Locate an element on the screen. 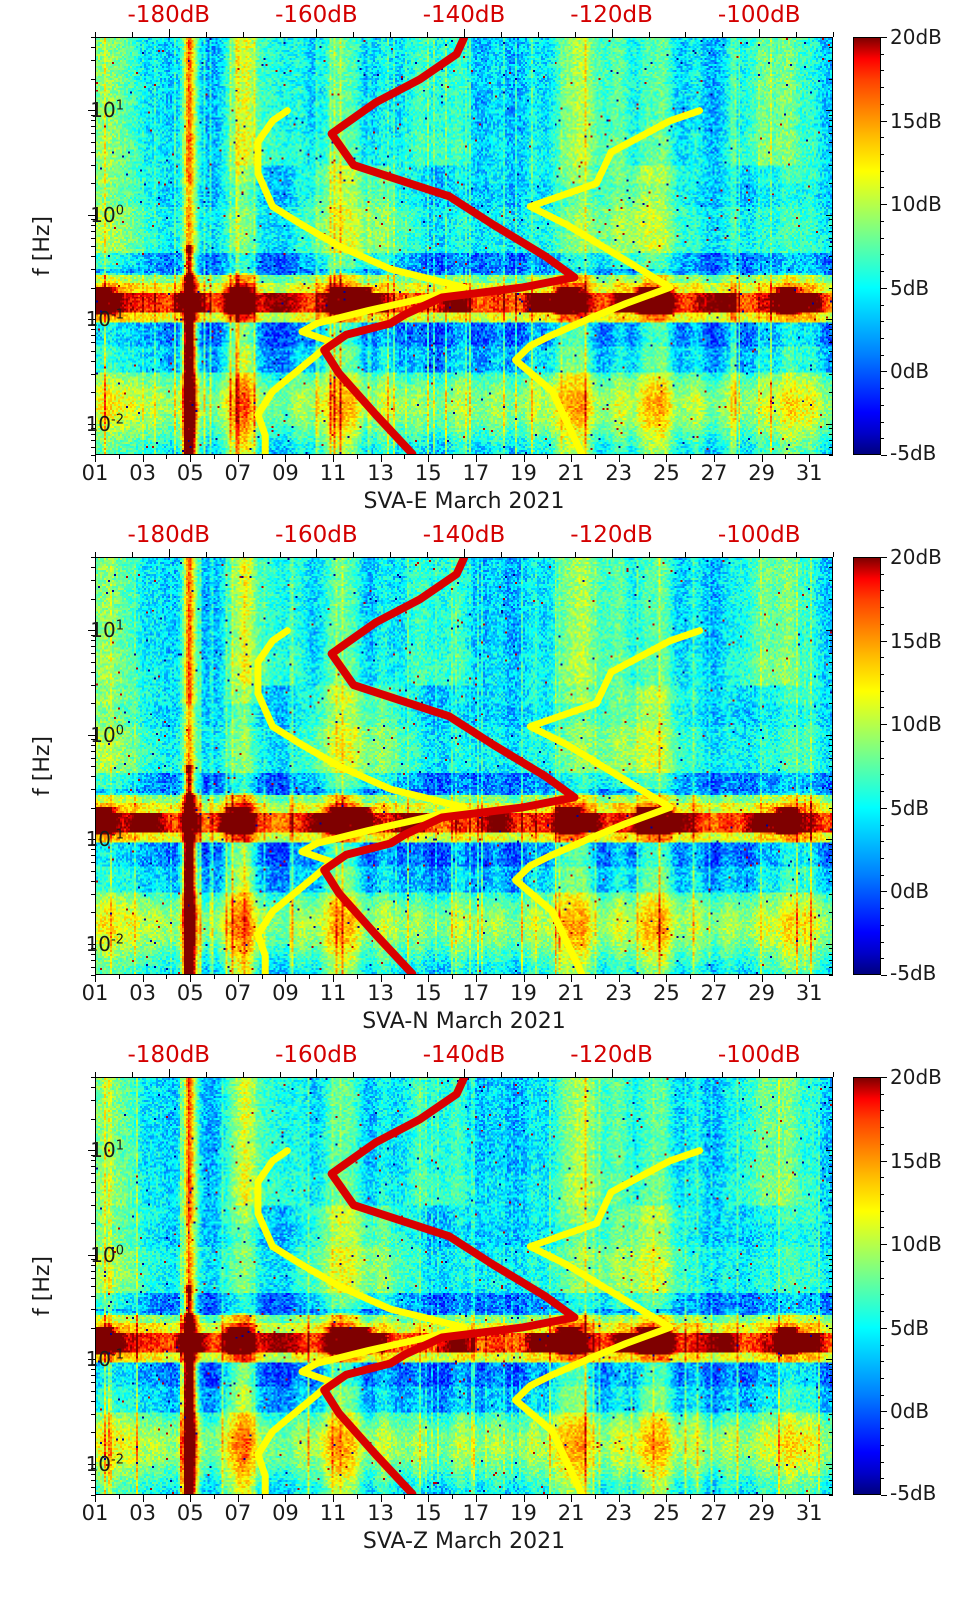  colorbar-label: 20dB is located at coordinates (916, 1077).